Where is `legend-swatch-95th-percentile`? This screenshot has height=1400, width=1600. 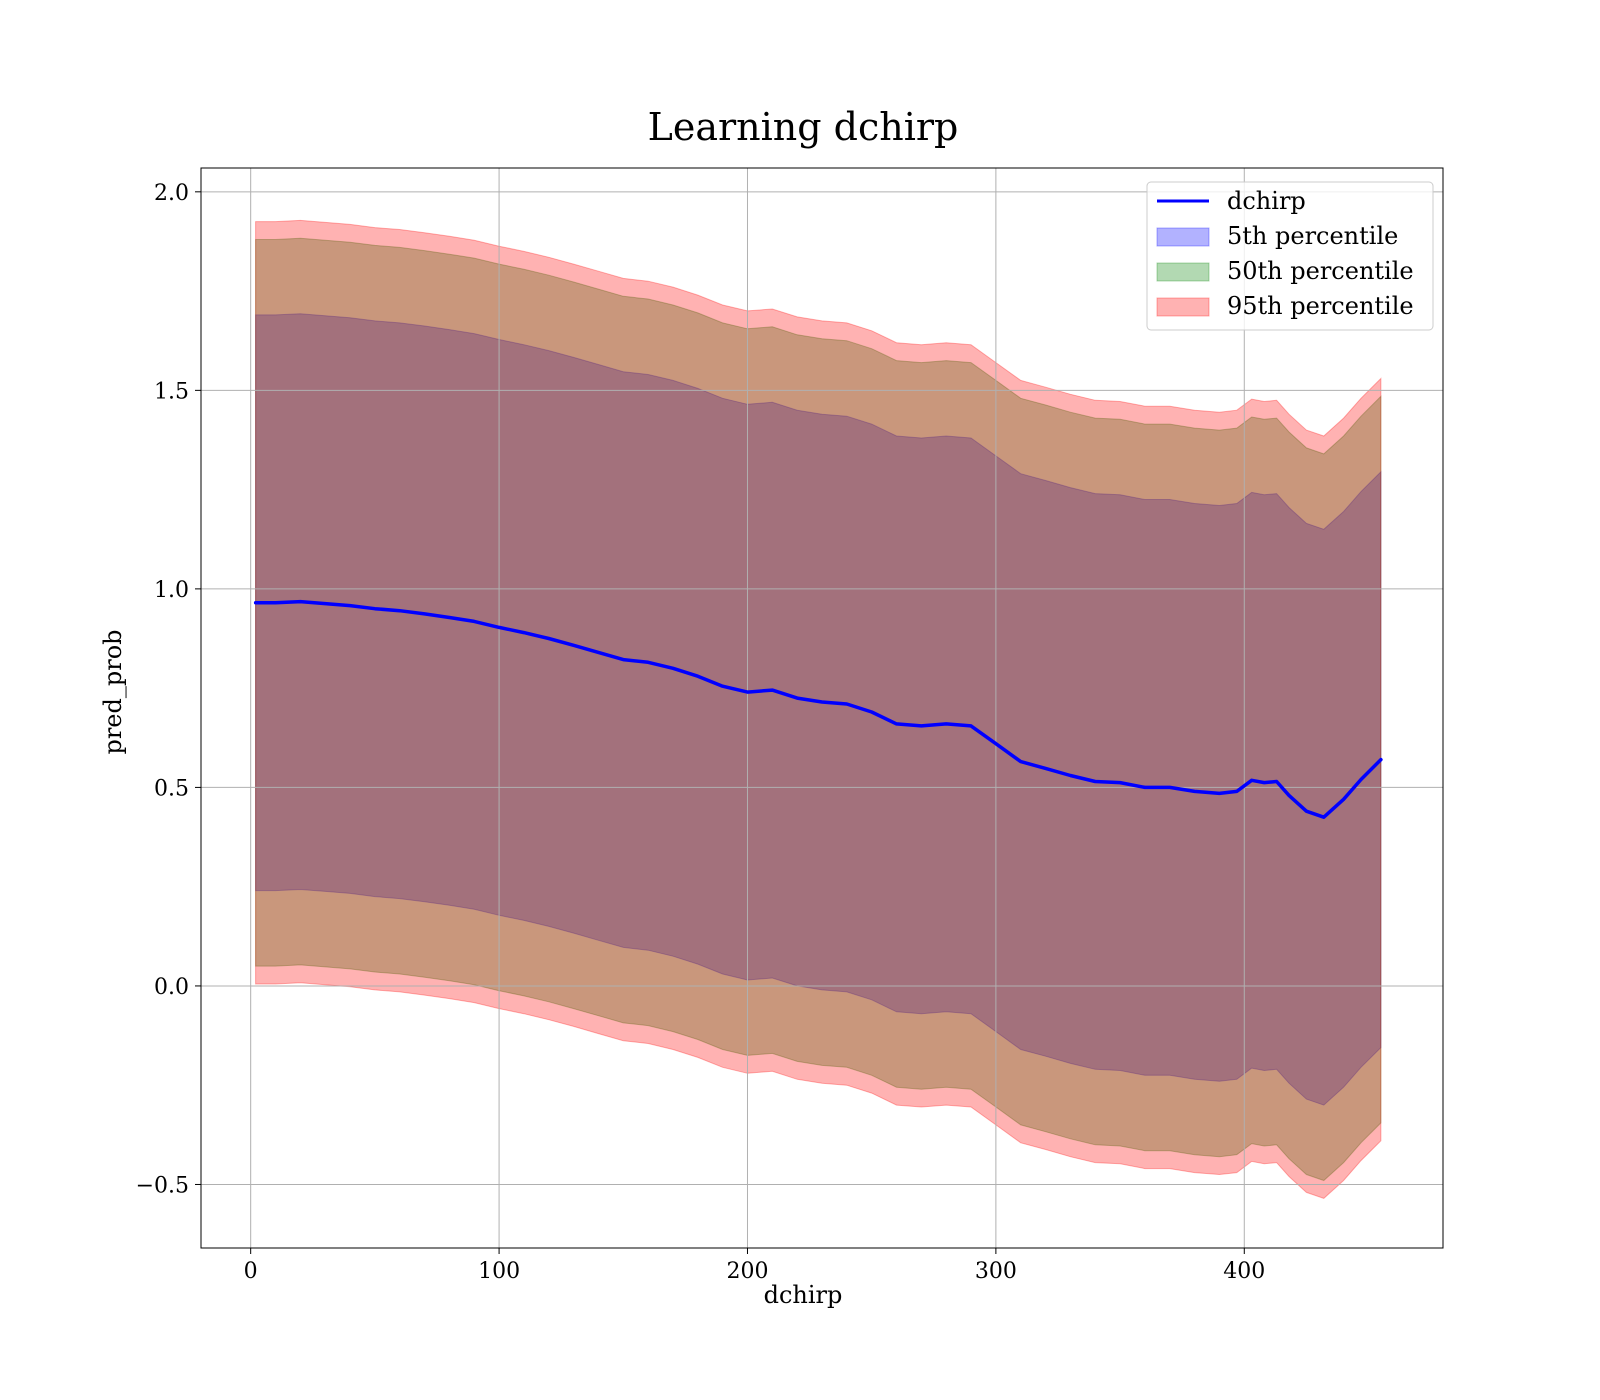
legend-swatch-95th-percentile is located at coordinates (1183, 307).